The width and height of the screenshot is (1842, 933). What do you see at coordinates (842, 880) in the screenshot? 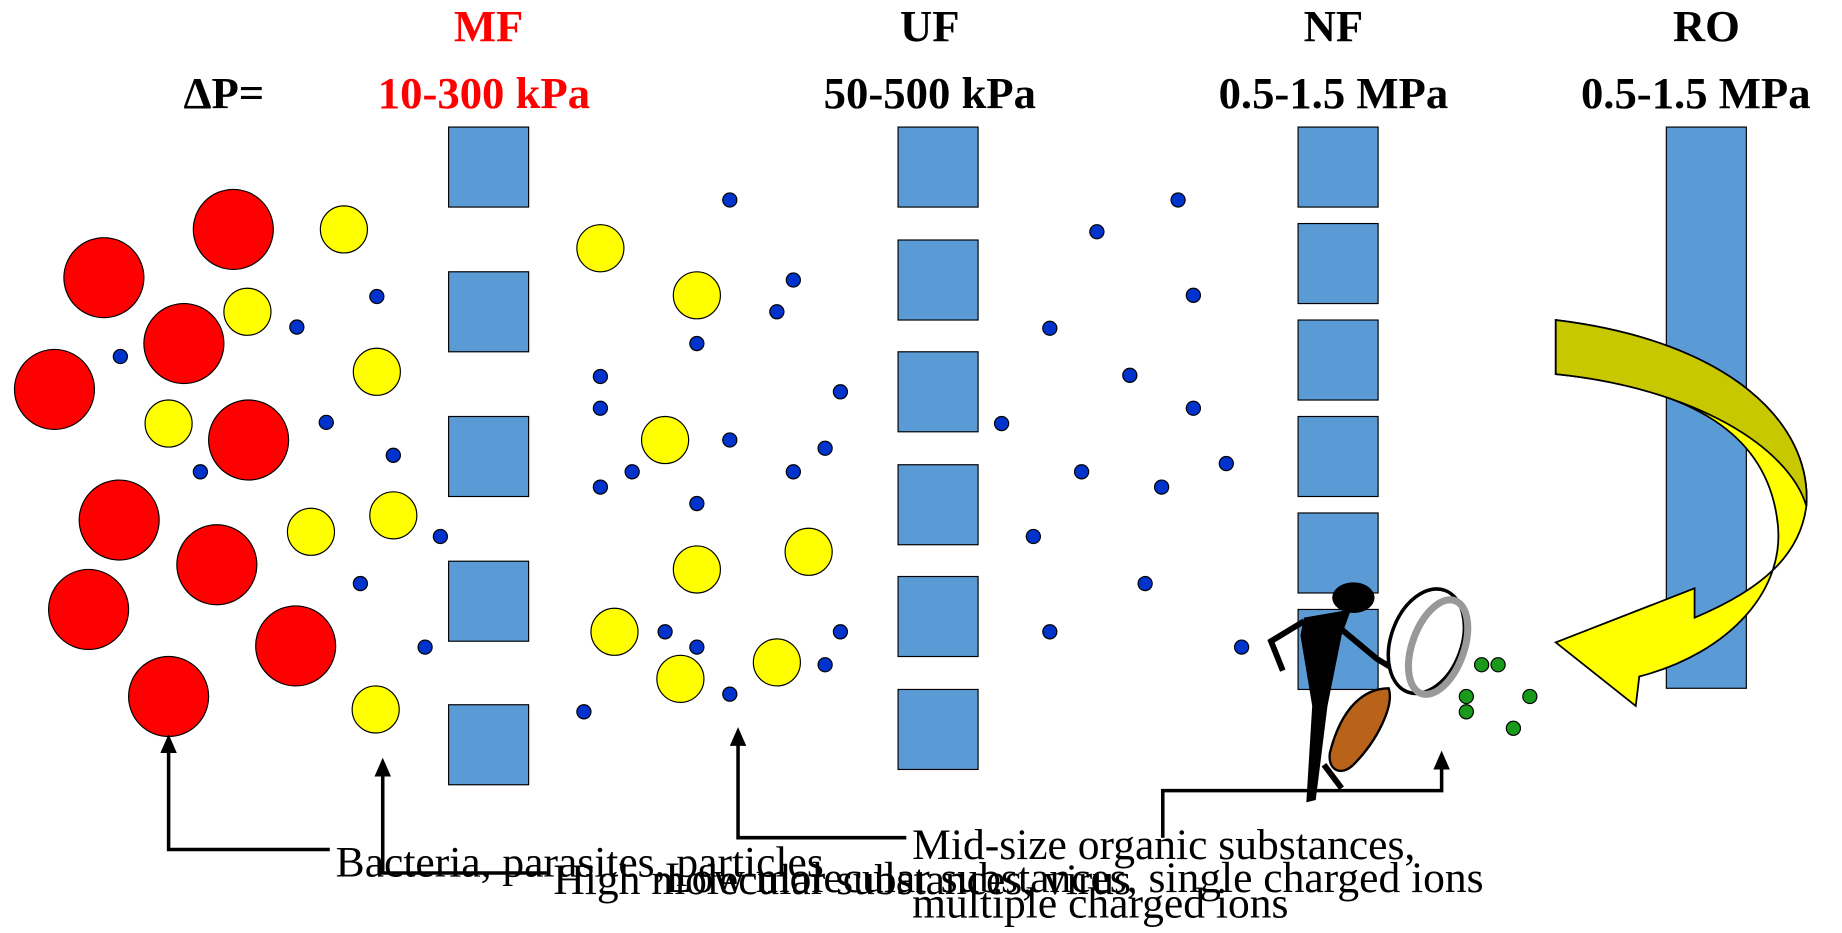
I see `caption: High molecular substances, virus` at bounding box center [842, 880].